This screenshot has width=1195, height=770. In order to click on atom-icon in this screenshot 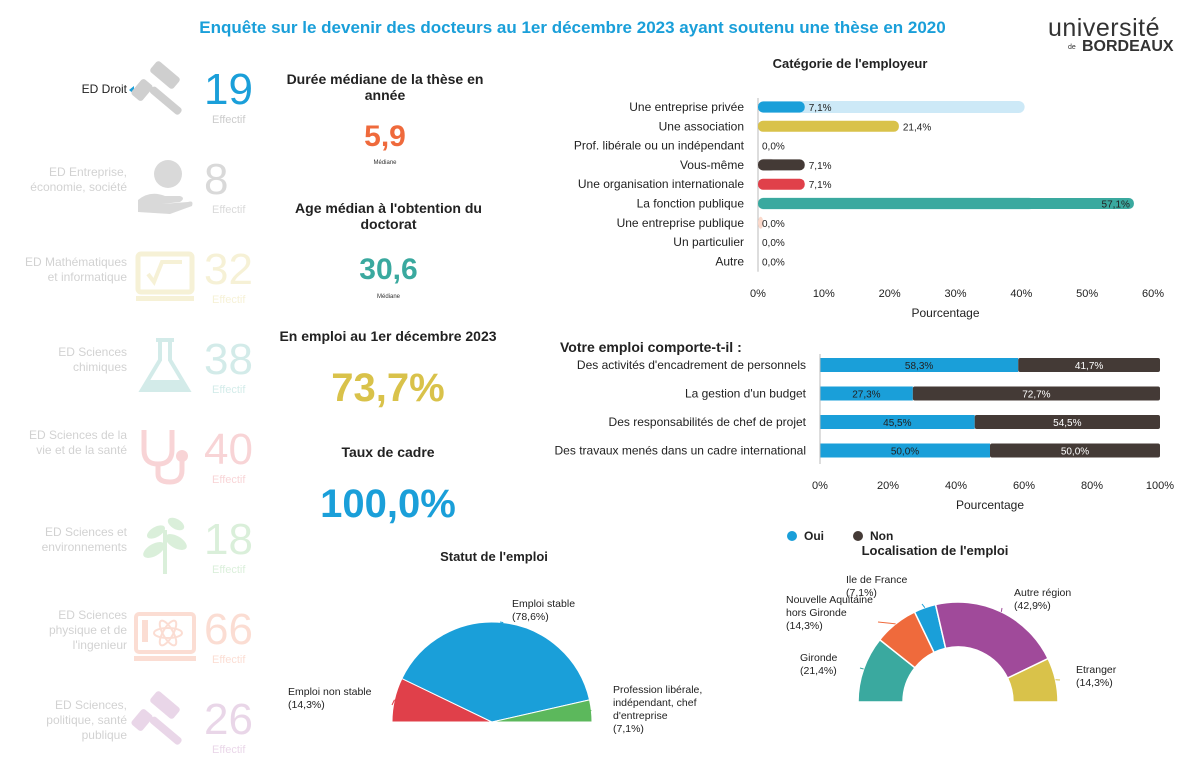, I will do `click(165, 635)`.